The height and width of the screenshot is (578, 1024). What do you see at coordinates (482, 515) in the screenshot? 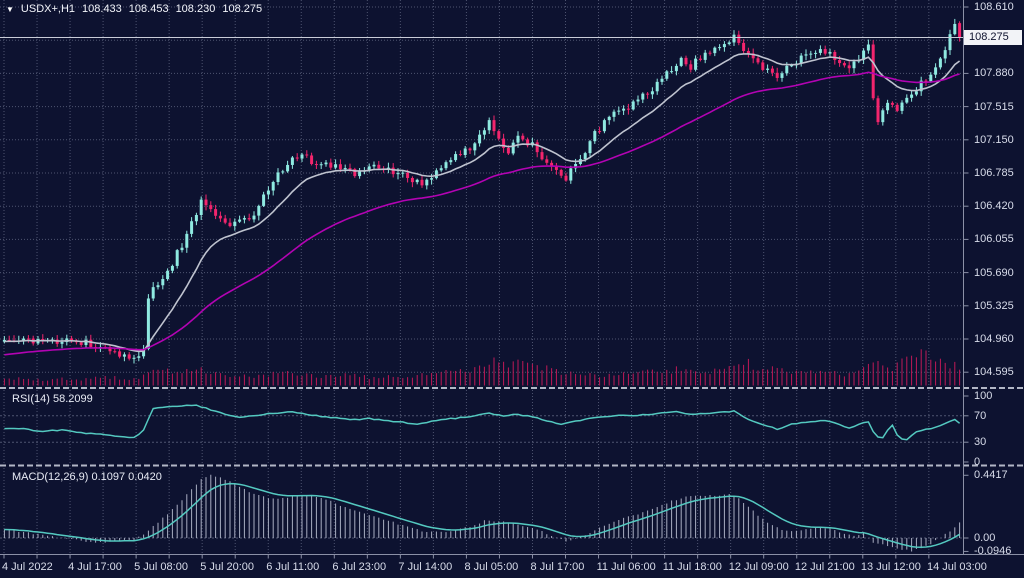
I see `macd-signal-line` at bounding box center [482, 515].